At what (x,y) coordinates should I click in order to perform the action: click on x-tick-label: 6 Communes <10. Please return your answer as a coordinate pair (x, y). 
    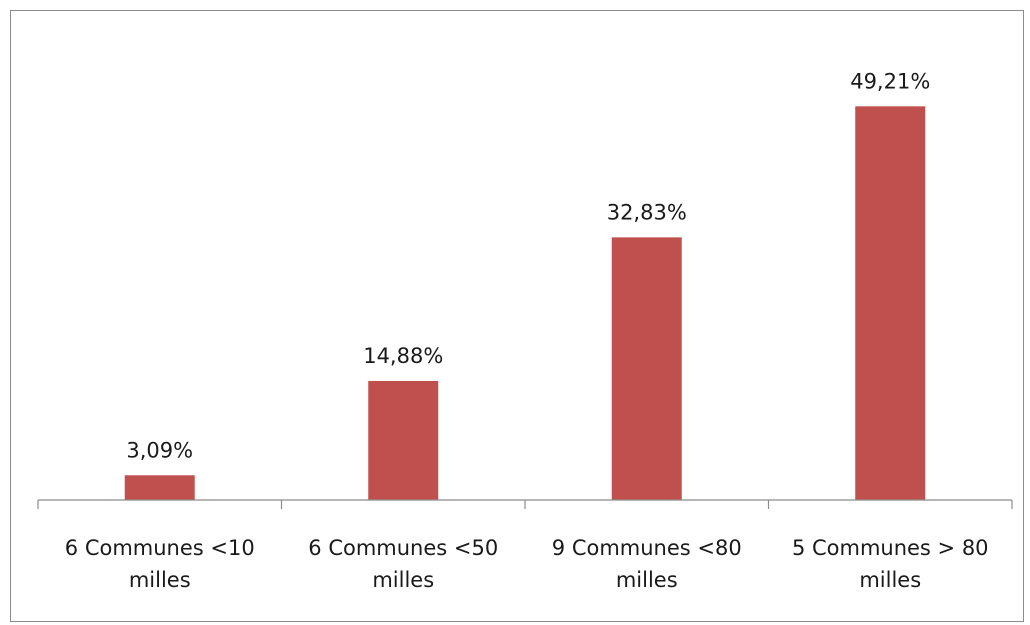
    Looking at the image, I should click on (160, 548).